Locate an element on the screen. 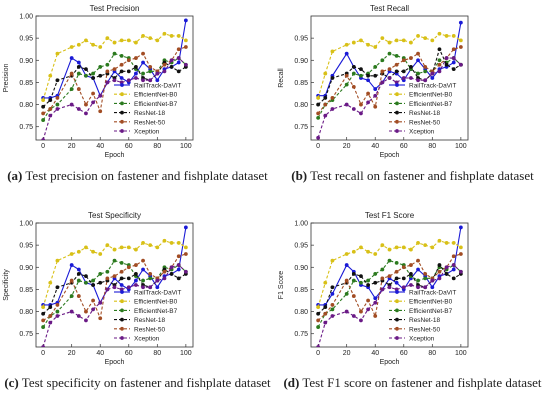 Image resolution: width=550 pixels, height=407 pixels. y-axis-label: Precision is located at coordinates (6, 78).